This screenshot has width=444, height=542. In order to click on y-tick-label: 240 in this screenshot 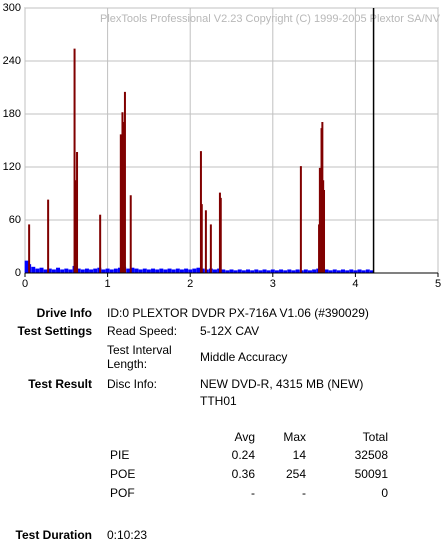, I will do `click(12, 61)`.